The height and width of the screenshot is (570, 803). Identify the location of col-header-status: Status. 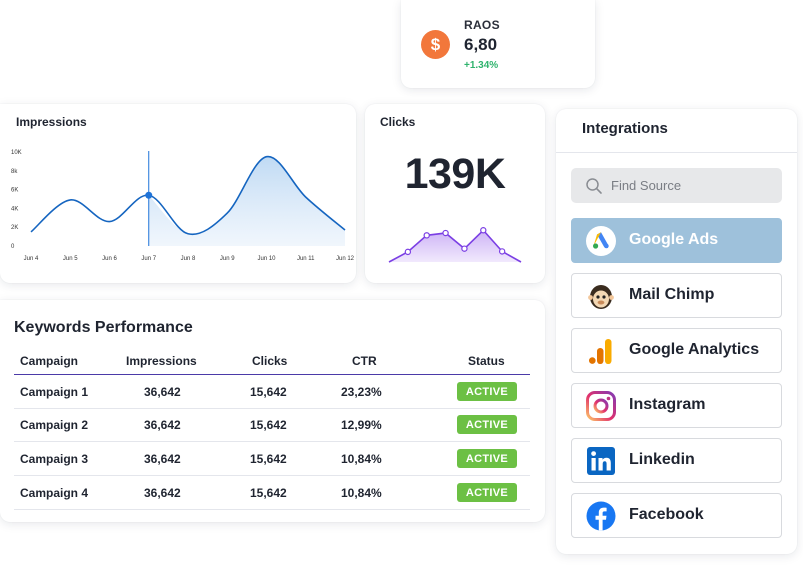
(486, 361).